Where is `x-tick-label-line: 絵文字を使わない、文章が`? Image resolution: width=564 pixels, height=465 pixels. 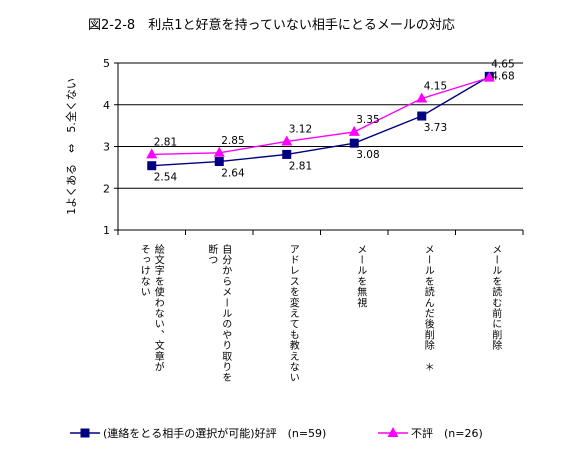 x-tick-label-line: 絵文字を使わない、文章が is located at coordinates (158, 308).